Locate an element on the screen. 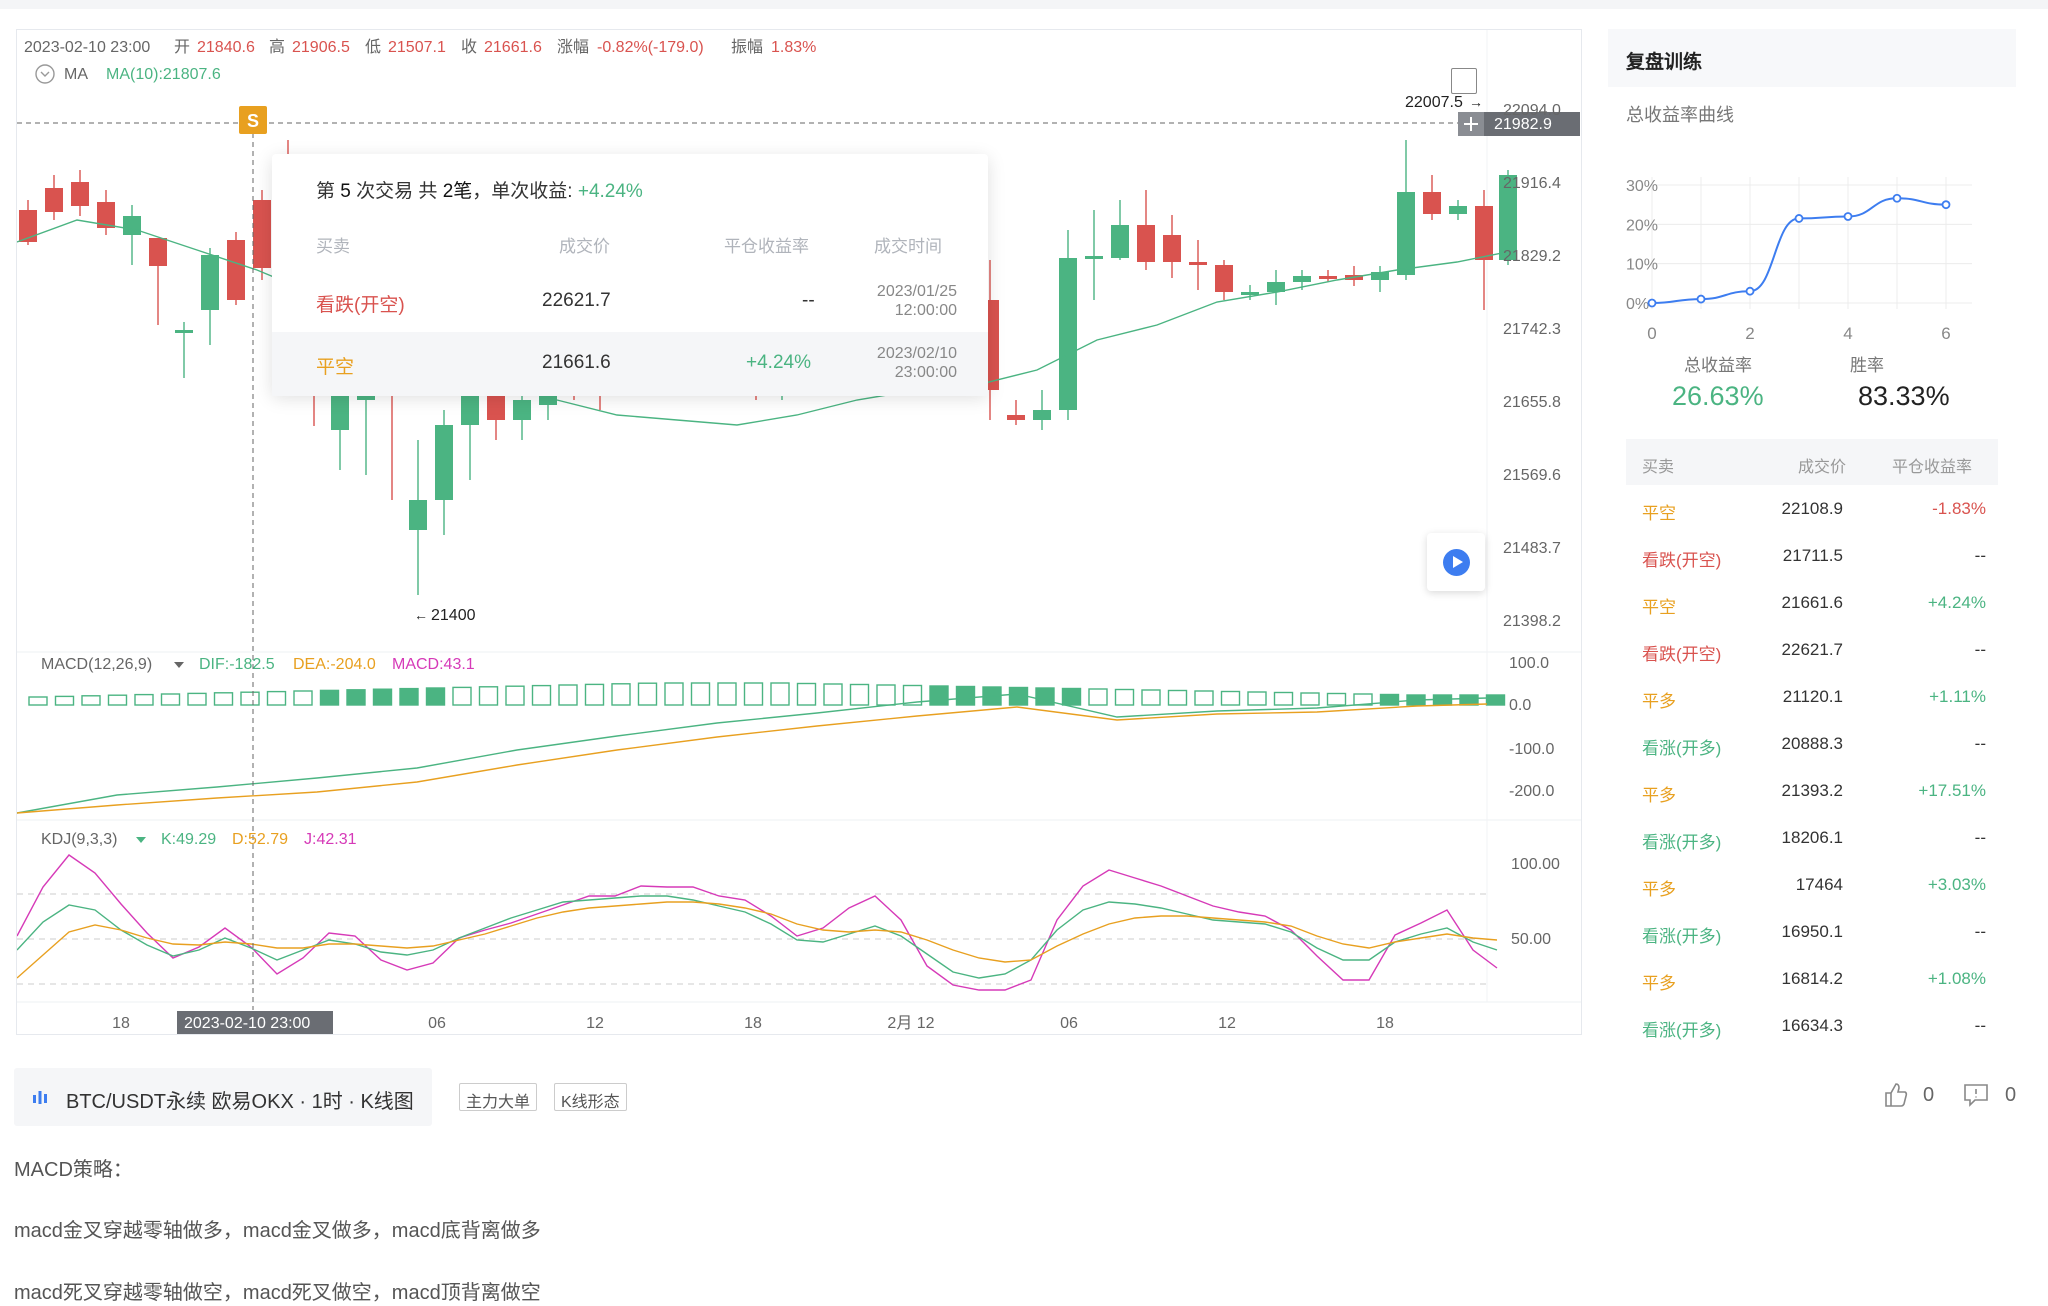 The width and height of the screenshot is (2048, 1306). trade-price: 22108.9 is located at coordinates (1812, 508).